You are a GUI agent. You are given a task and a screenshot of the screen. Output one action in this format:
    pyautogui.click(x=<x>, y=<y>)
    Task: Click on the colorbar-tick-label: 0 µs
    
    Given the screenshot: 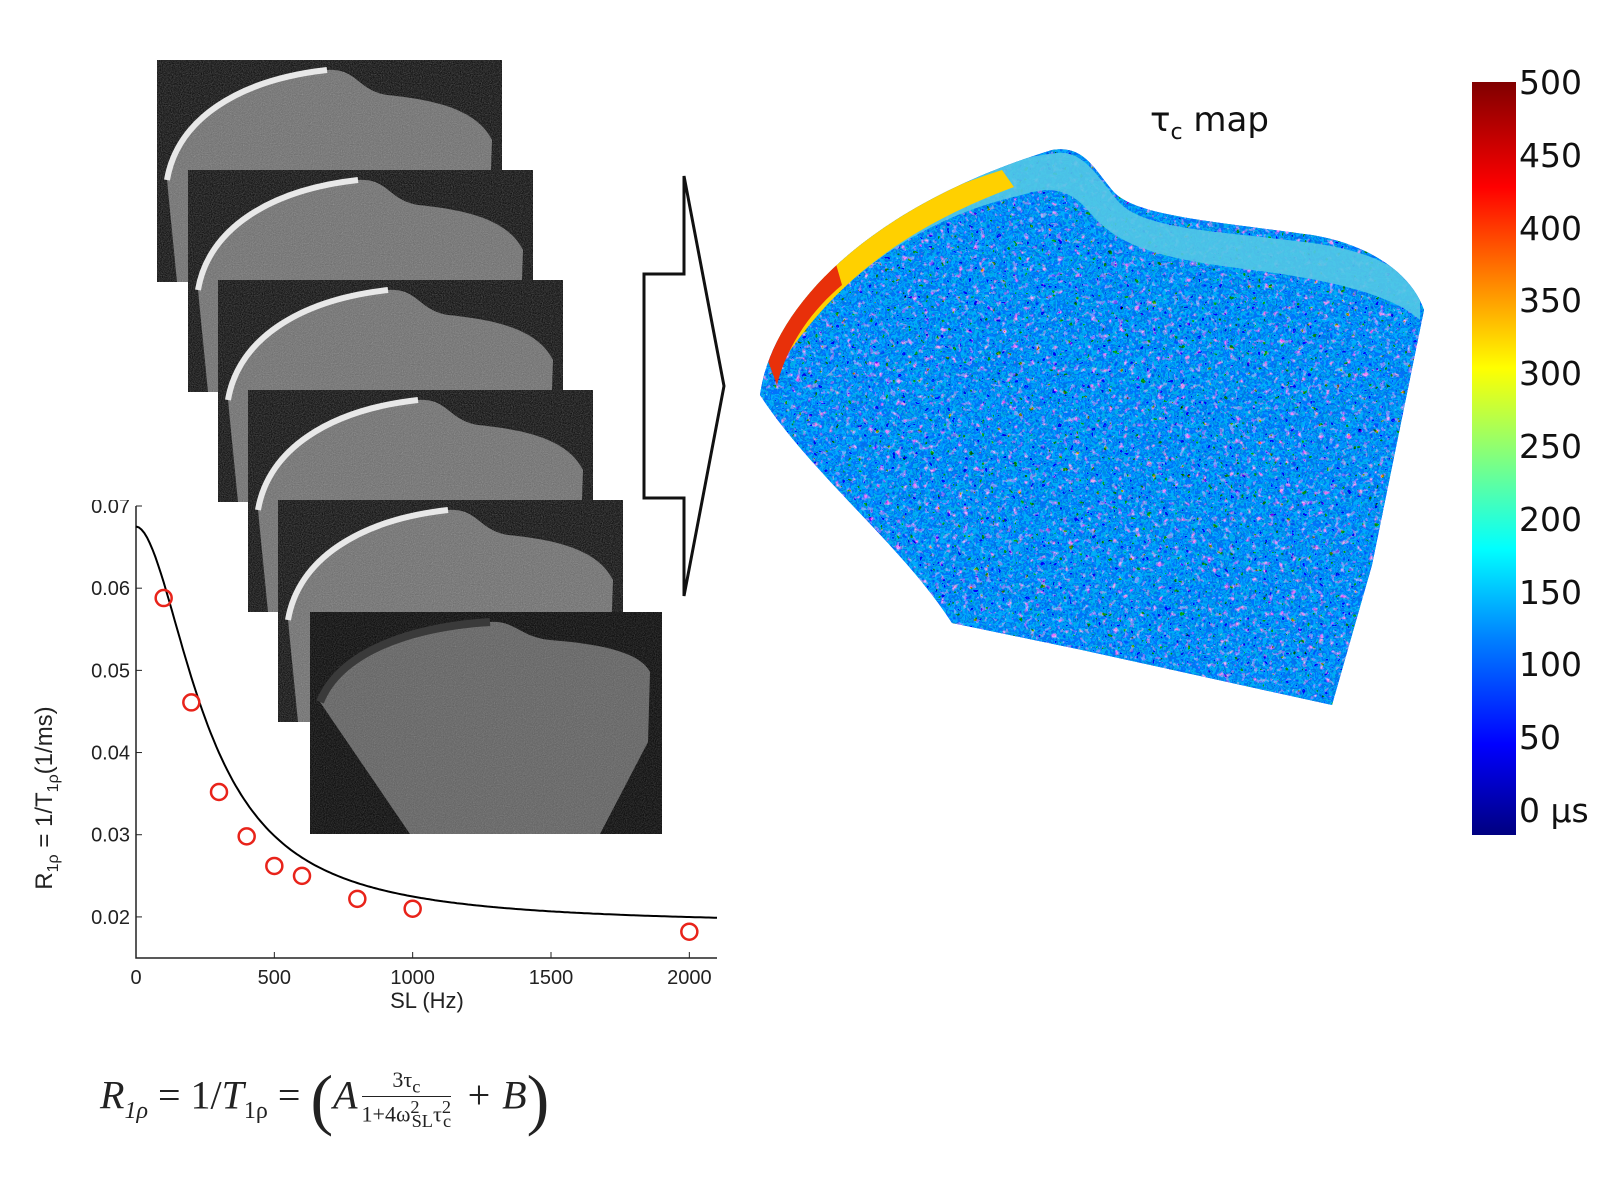 What is the action you would take?
    pyautogui.click(x=1554, y=810)
    